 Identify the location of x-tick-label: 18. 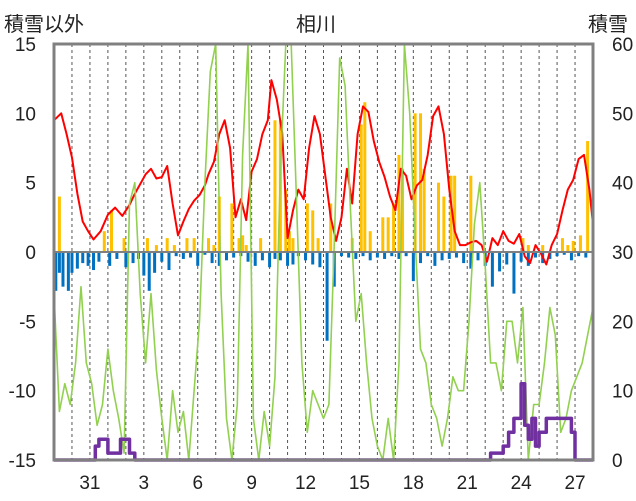
(413, 483).